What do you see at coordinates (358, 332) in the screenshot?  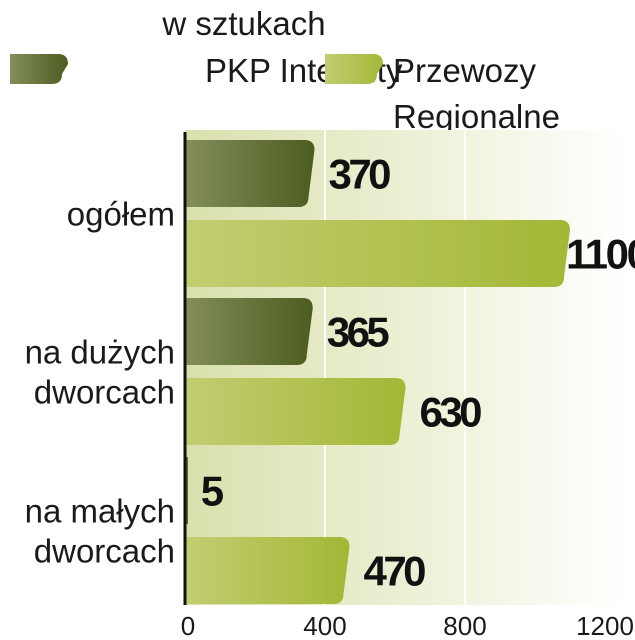 I see `data-label: 365` at bounding box center [358, 332].